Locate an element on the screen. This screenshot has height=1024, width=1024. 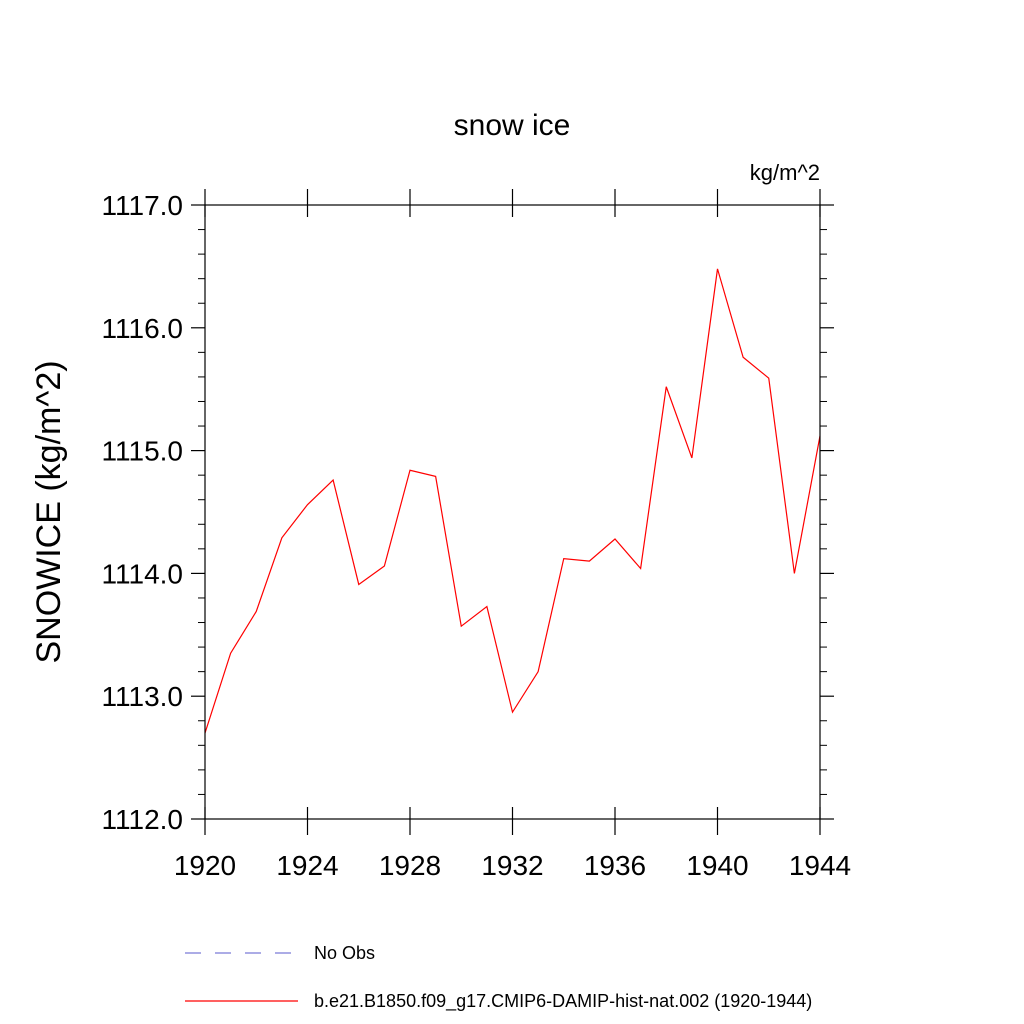
x-tick-label: 1944 is located at coordinates (820, 865).